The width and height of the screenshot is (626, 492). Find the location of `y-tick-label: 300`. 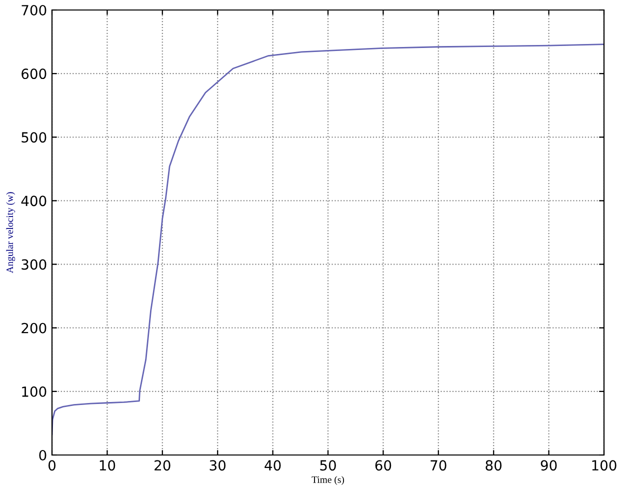

y-tick-label: 300 is located at coordinates (34, 264).